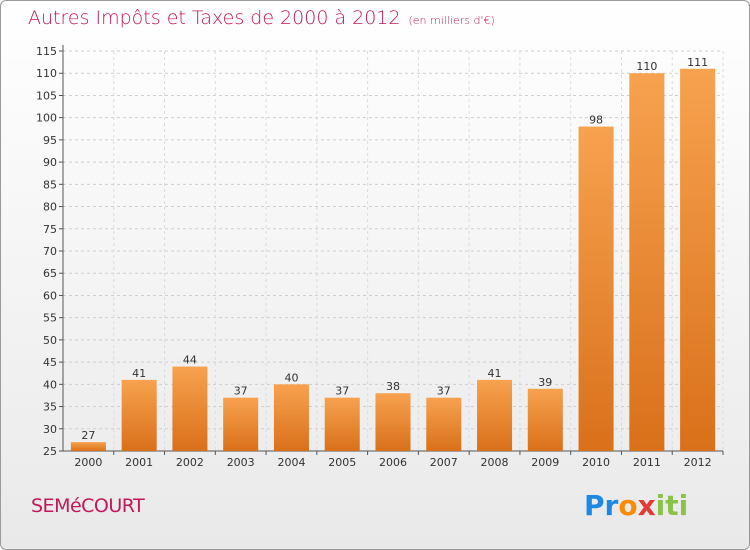  I want to click on proxiti-logo: Proxiti, so click(636, 505).